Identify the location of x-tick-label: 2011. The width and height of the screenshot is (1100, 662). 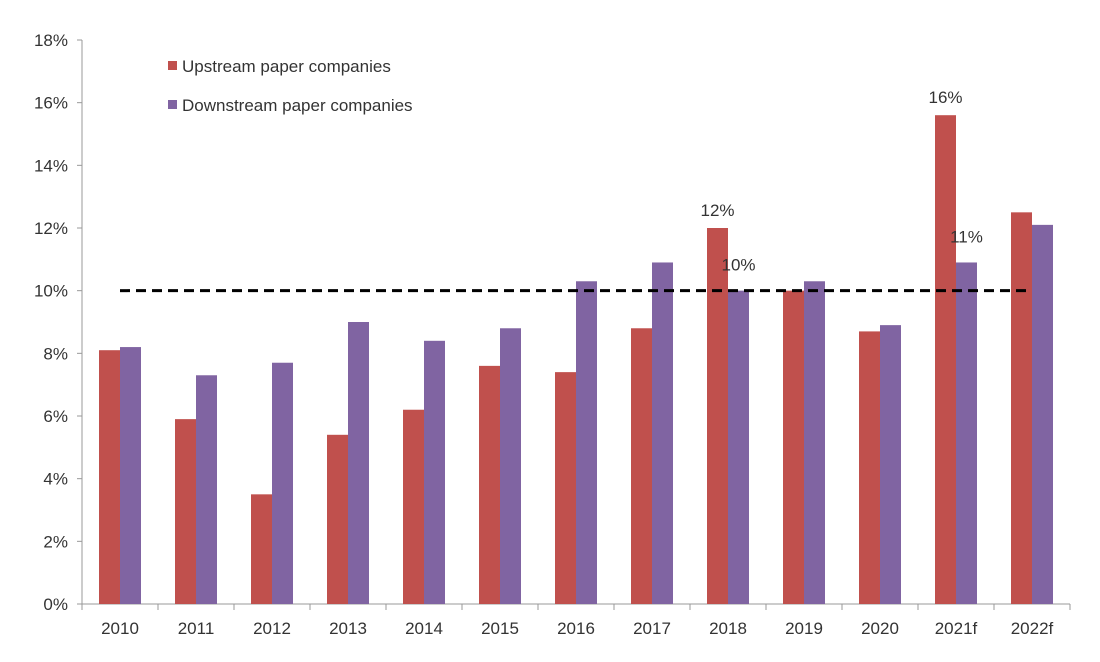
(196, 628).